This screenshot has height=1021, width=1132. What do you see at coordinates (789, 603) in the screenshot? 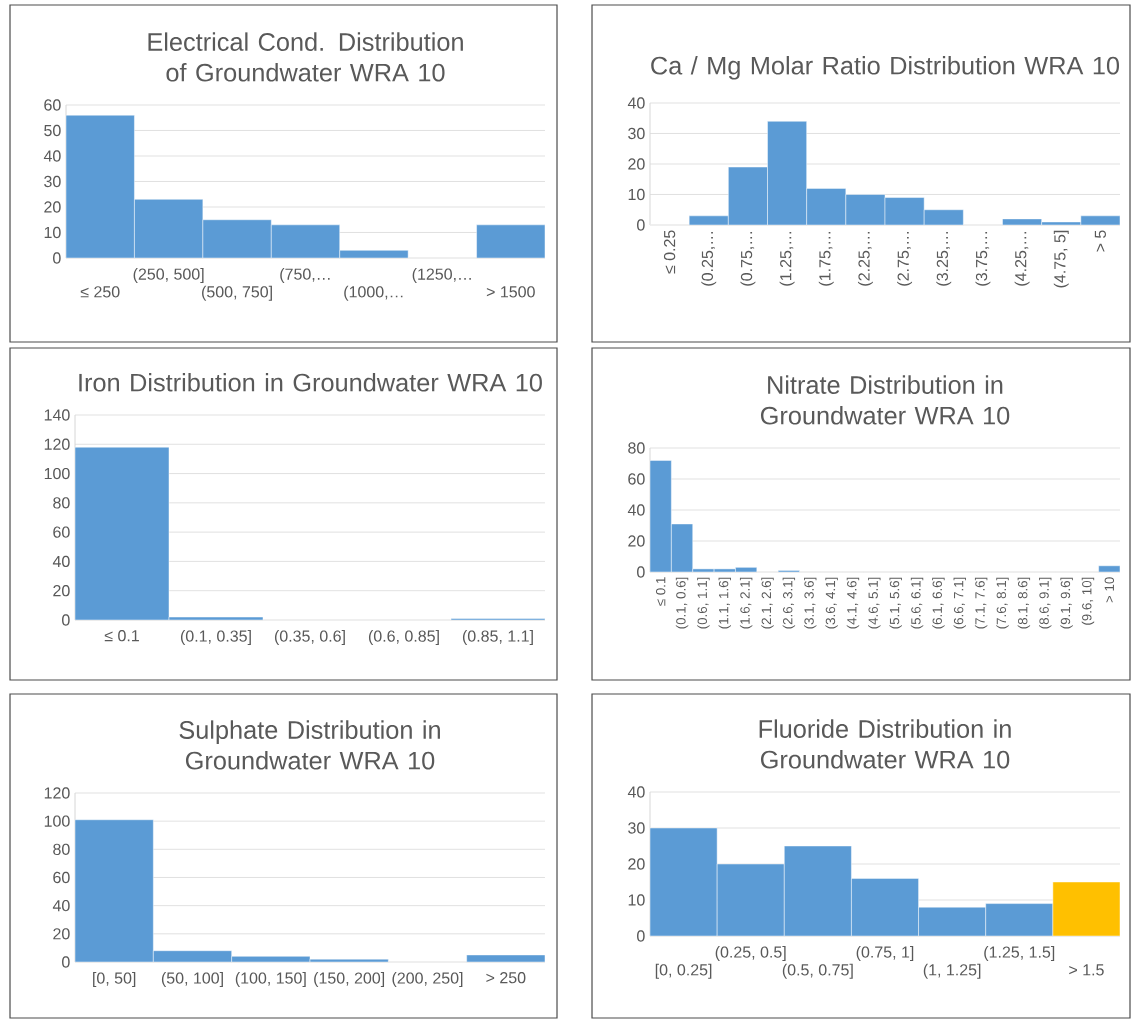
I see `x-tick-label: (2.6, 3.1]` at bounding box center [789, 603].